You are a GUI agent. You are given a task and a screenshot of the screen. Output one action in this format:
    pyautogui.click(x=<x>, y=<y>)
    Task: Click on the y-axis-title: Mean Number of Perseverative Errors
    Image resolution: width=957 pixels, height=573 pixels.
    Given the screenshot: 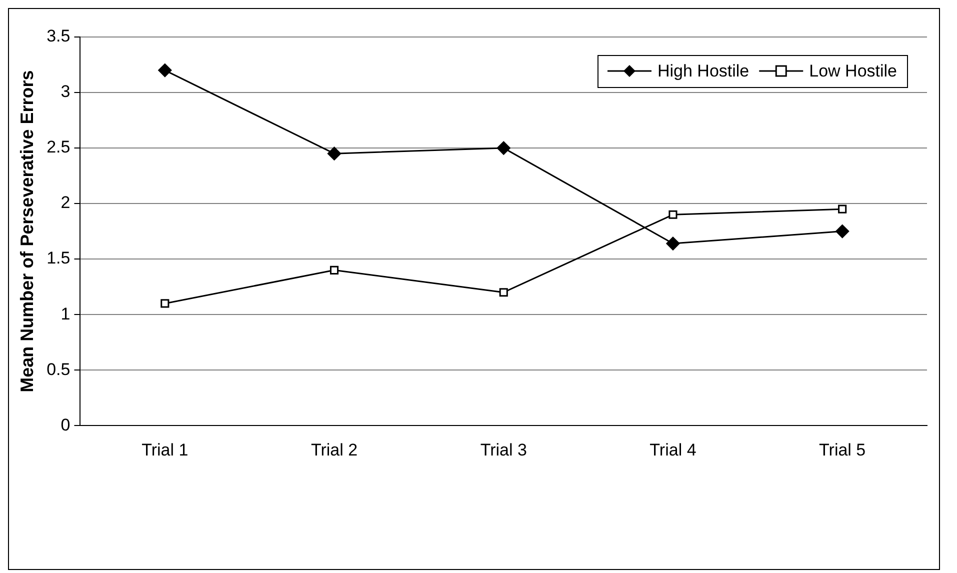 What is the action you would take?
    pyautogui.click(x=26, y=231)
    